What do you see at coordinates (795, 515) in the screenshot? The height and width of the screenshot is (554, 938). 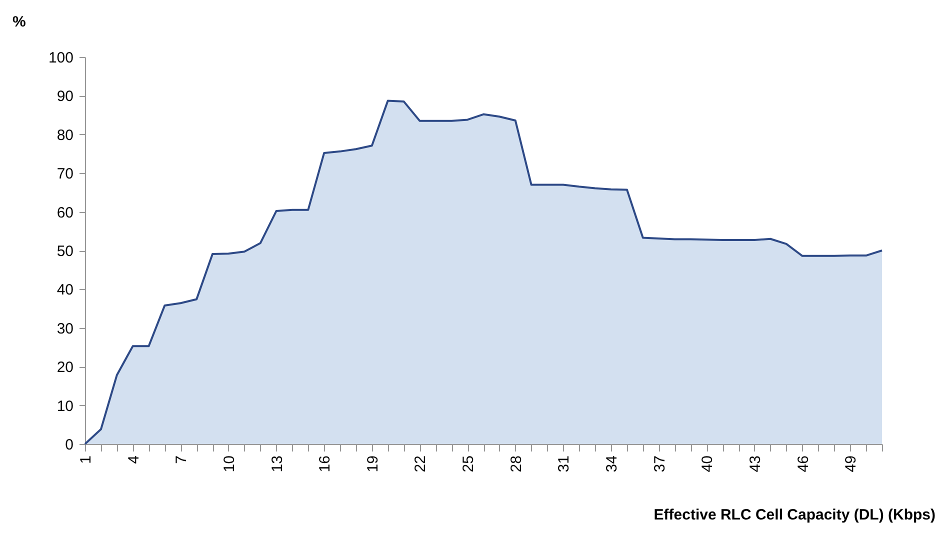 I see `x-axis-title: Effective RLC Cell Capacity (DL) (Kbps)` at bounding box center [795, 515].